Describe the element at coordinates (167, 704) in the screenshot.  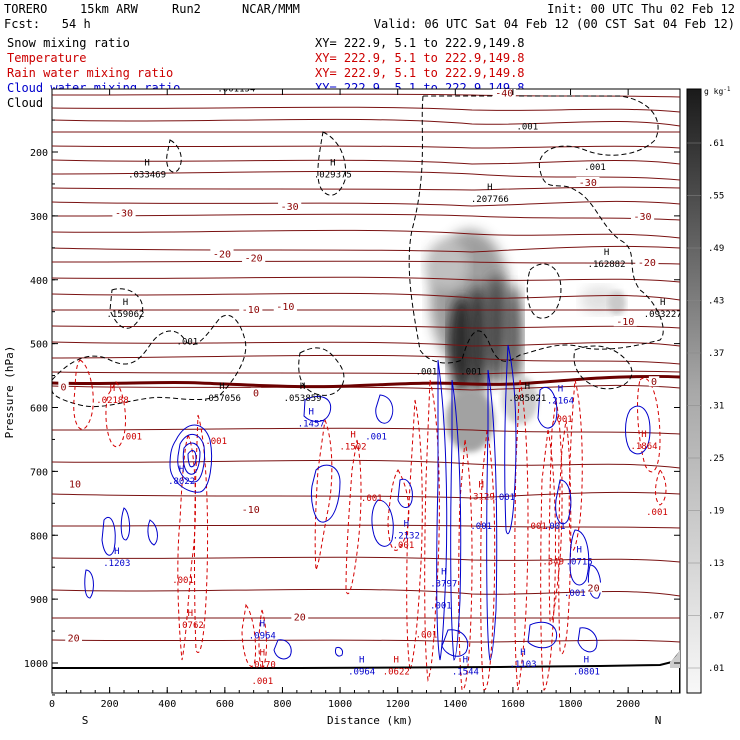
I see `x-tick-label: 400` at that location.